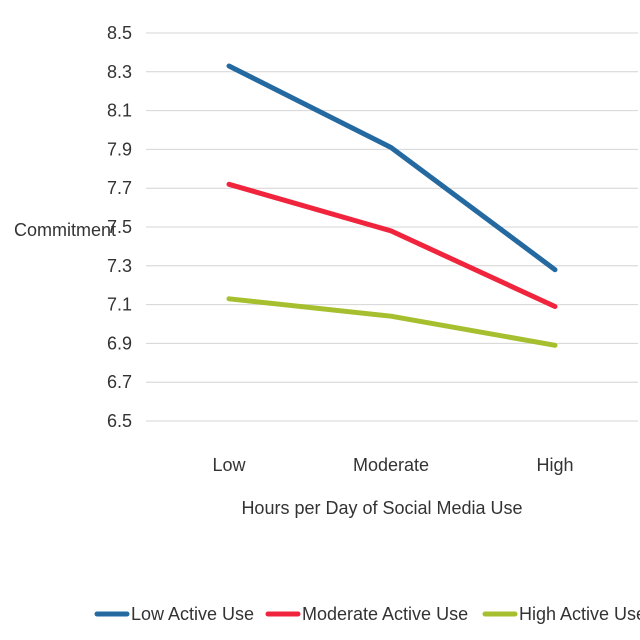  I want to click on y-tick-label: 7.5, so click(119, 227).